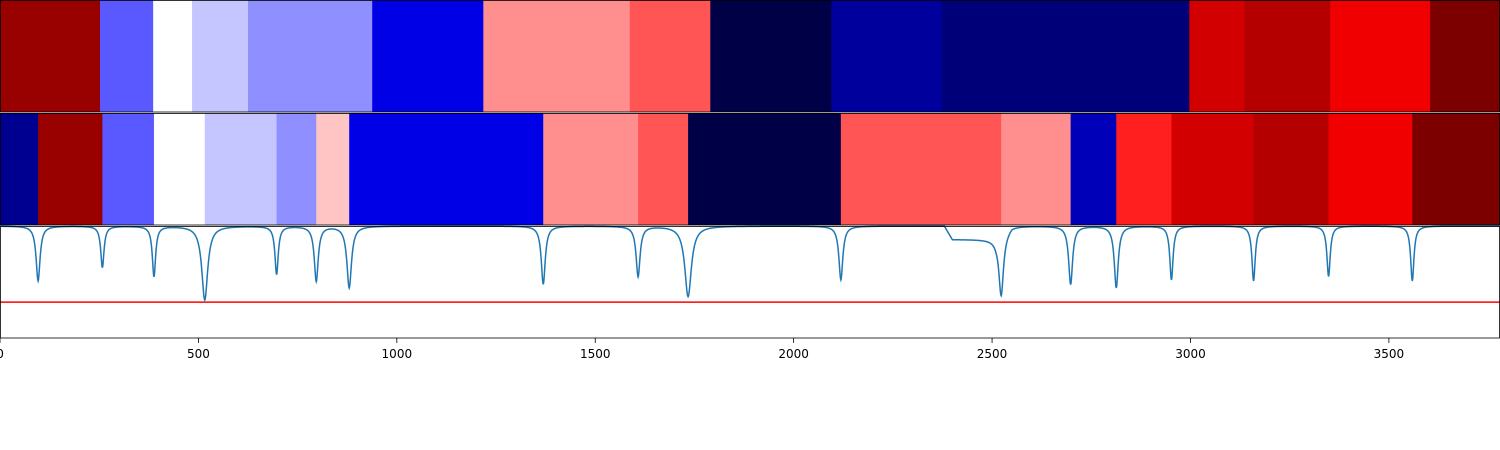 The image size is (1500, 450). Describe the element at coordinates (793, 354) in the screenshot. I see `x-tick-label-2000: 2000` at that location.